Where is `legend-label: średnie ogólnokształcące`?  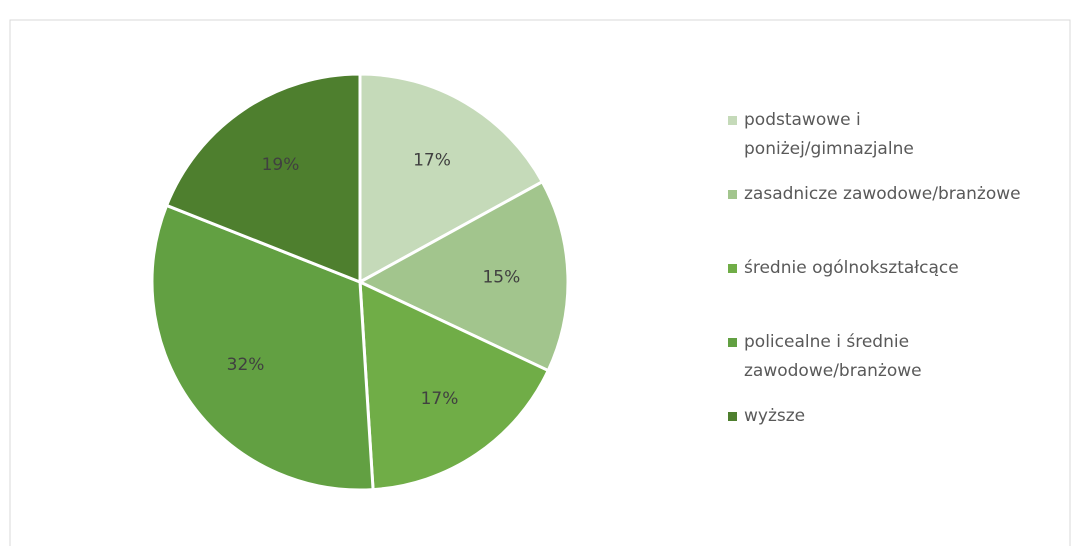 legend-label: średnie ogólnokształcące is located at coordinates (851, 268).